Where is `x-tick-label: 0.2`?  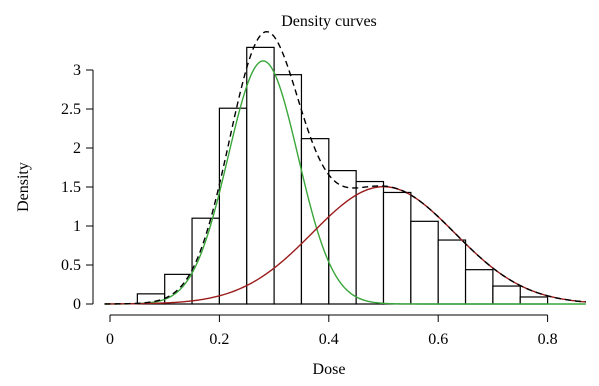
x-tick-label: 0.2 is located at coordinates (219, 339).